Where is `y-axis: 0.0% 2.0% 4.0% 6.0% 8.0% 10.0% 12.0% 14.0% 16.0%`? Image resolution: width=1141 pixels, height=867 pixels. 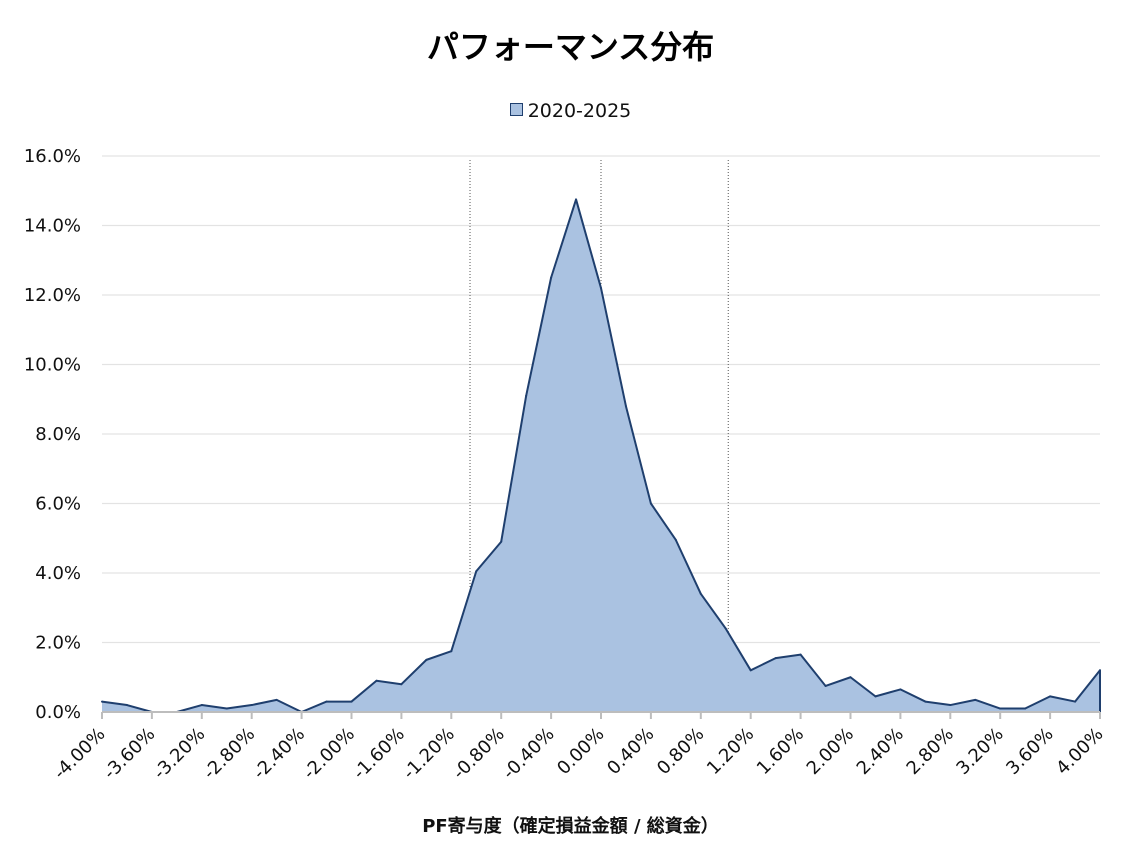
y-axis: 0.0% 2.0% 4.0% 6.0% 8.0% 10.0% 12.0% 14.0% 16.0% is located at coordinates (52, 434).